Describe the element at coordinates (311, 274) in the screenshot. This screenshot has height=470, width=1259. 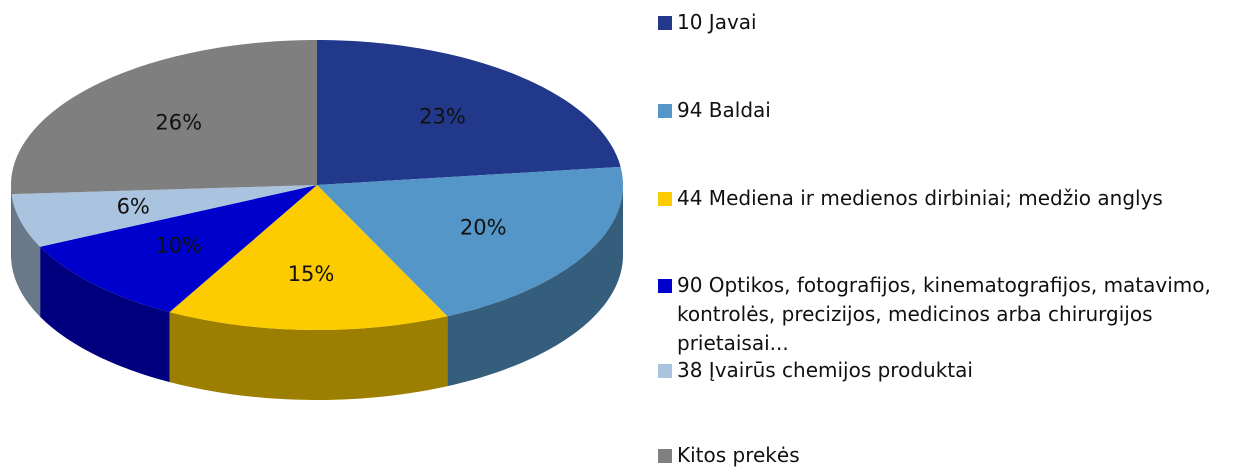
I see `data-label: 15%` at that location.